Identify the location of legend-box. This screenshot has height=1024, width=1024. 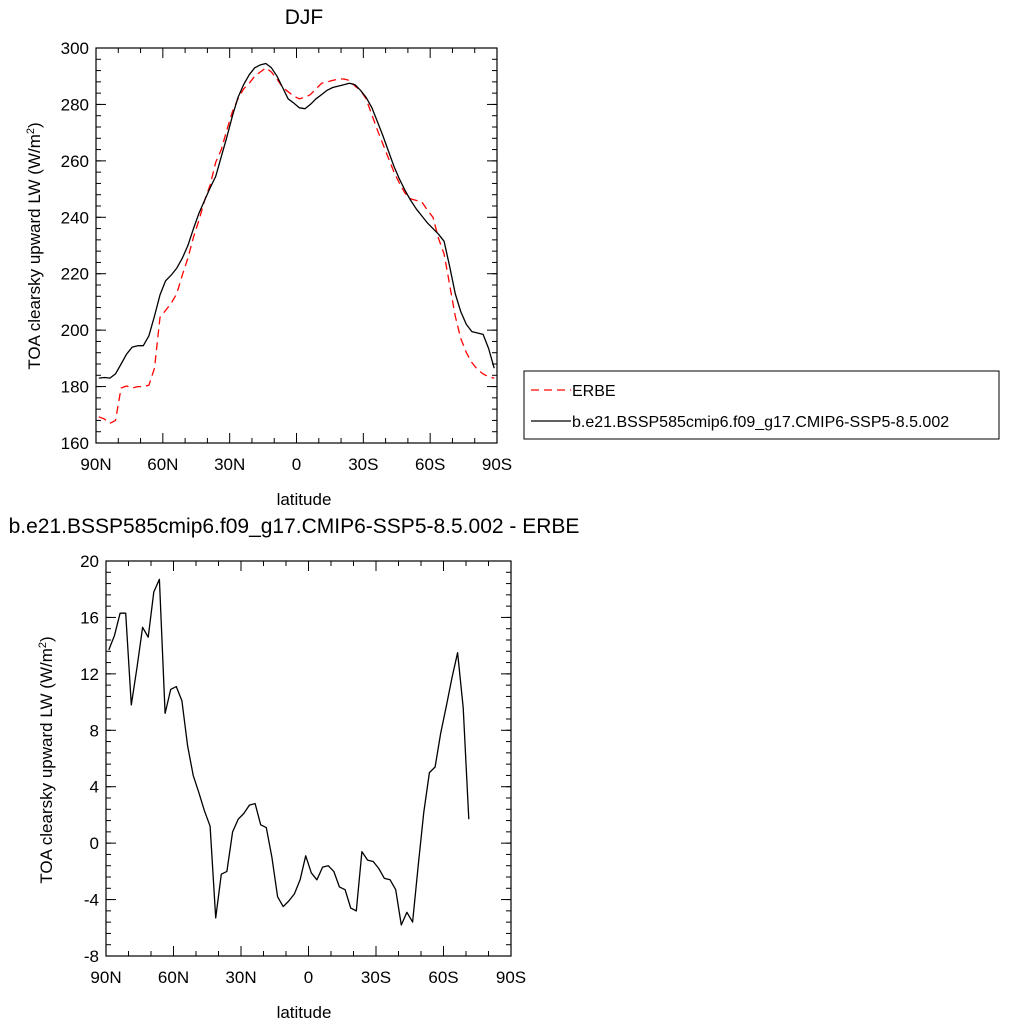
(761, 405).